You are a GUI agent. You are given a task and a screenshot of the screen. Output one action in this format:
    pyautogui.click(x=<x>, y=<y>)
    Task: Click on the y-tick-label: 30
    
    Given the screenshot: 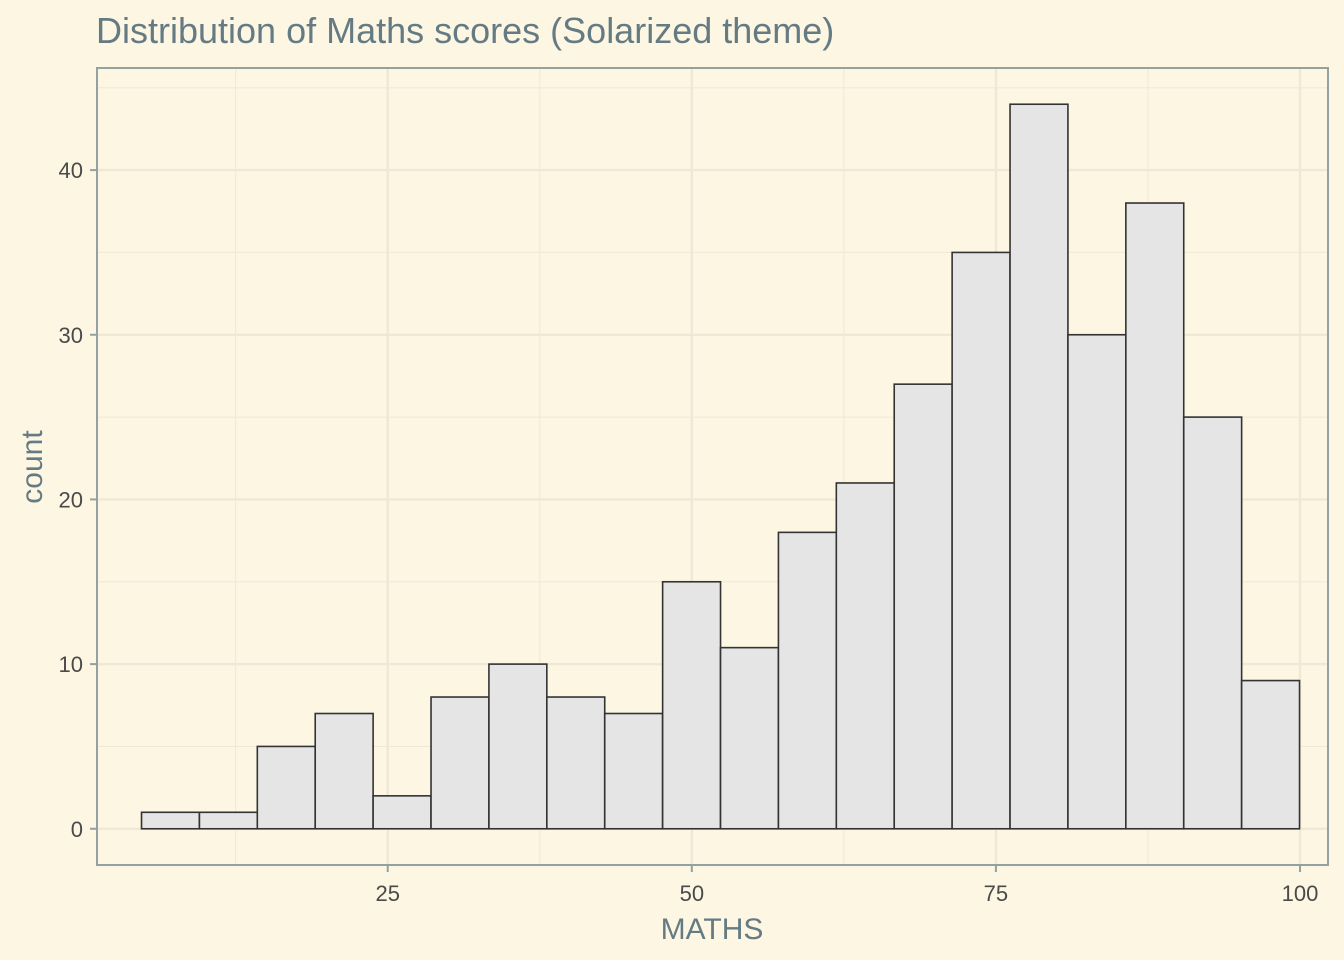 What is the action you would take?
    pyautogui.click(x=71, y=335)
    